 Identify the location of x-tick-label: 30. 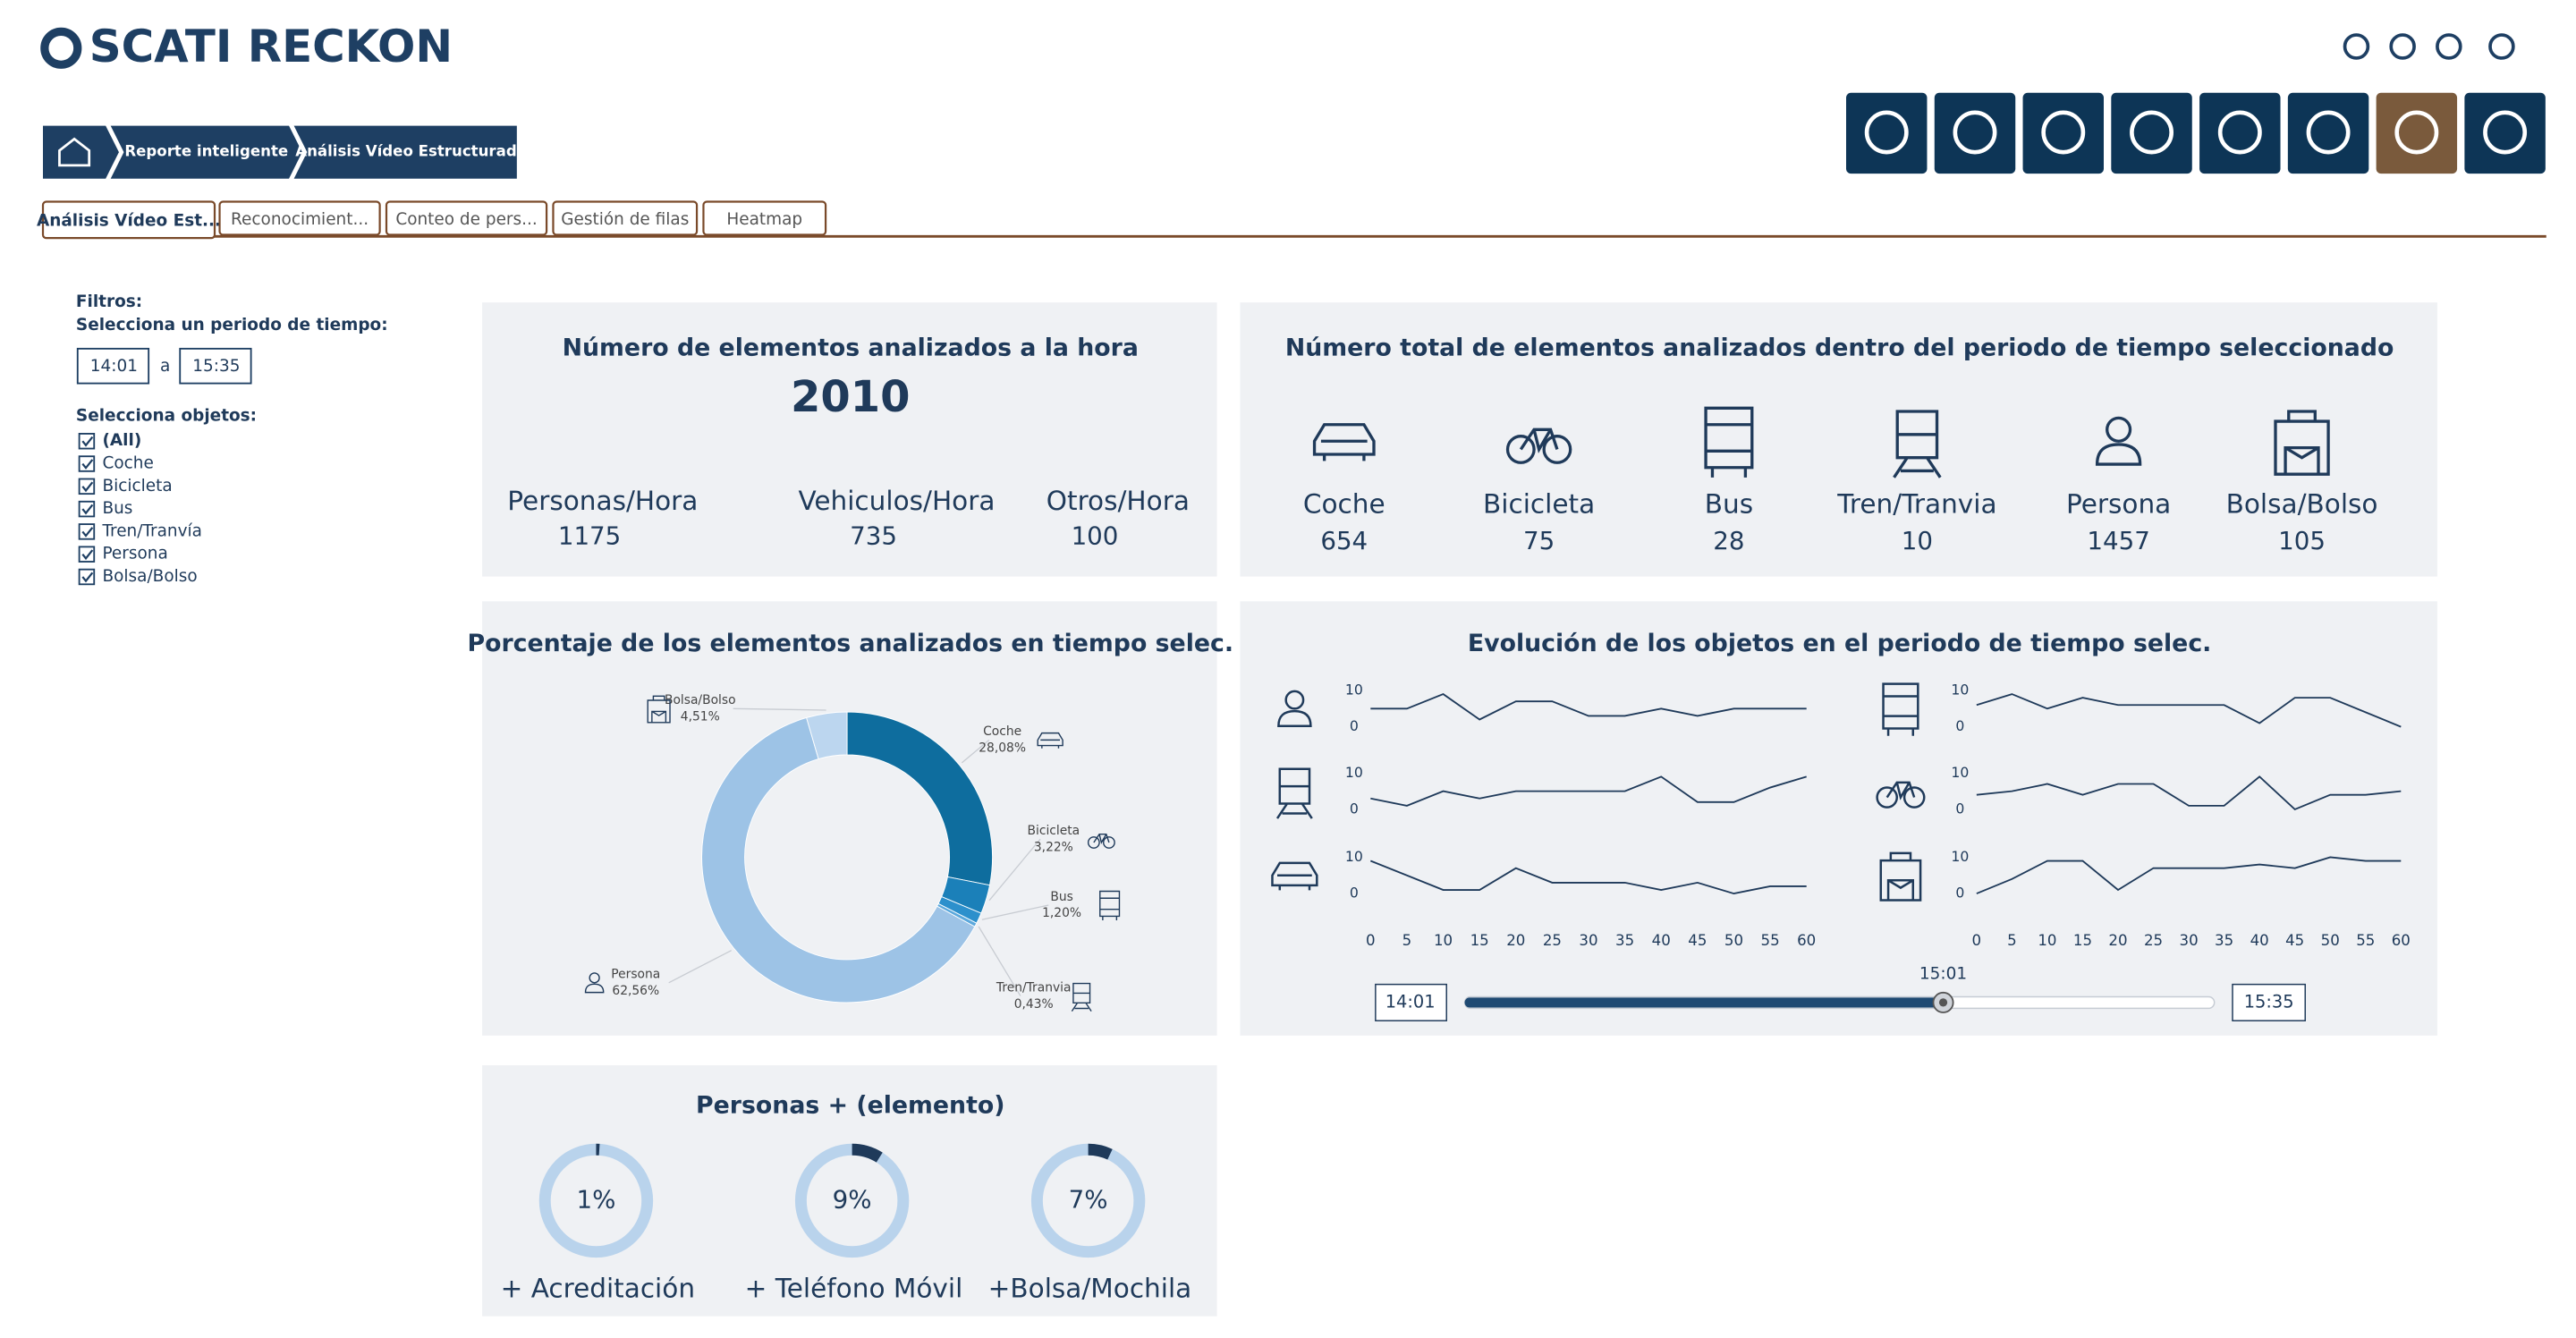
(2189, 940).